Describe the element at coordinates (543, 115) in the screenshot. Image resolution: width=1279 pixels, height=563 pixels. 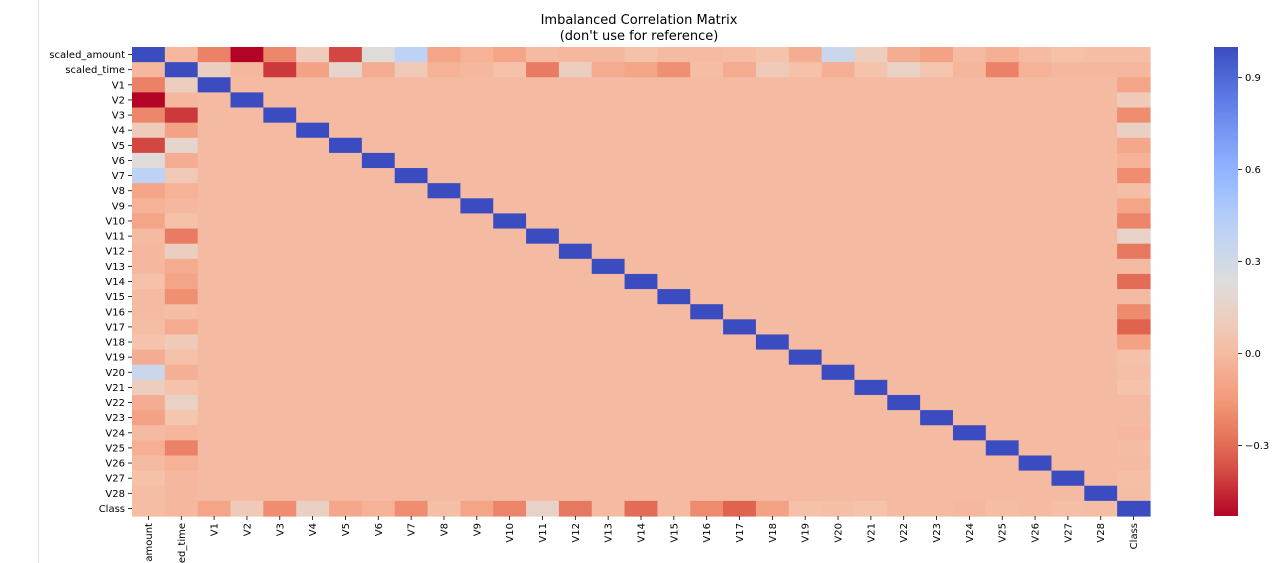
I see `heatmap-cell-V3-V11` at that location.